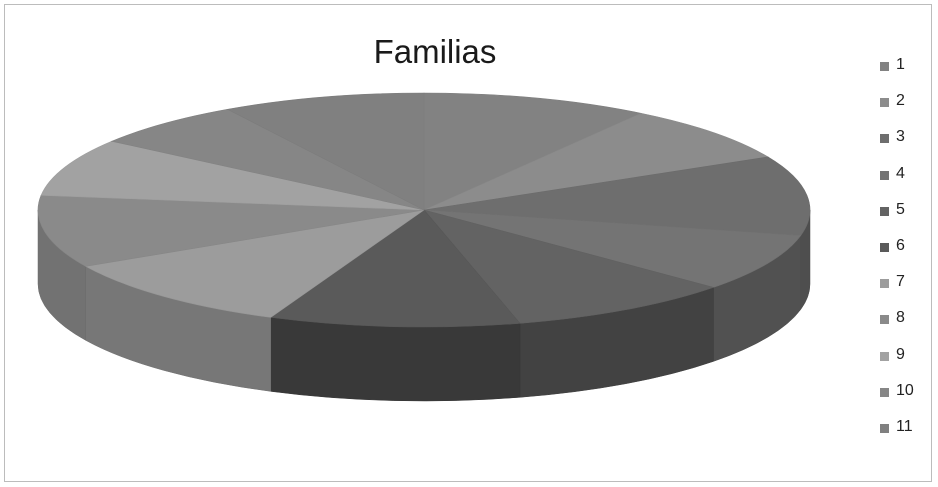  What do you see at coordinates (900, 137) in the screenshot?
I see `legend-label: 3` at bounding box center [900, 137].